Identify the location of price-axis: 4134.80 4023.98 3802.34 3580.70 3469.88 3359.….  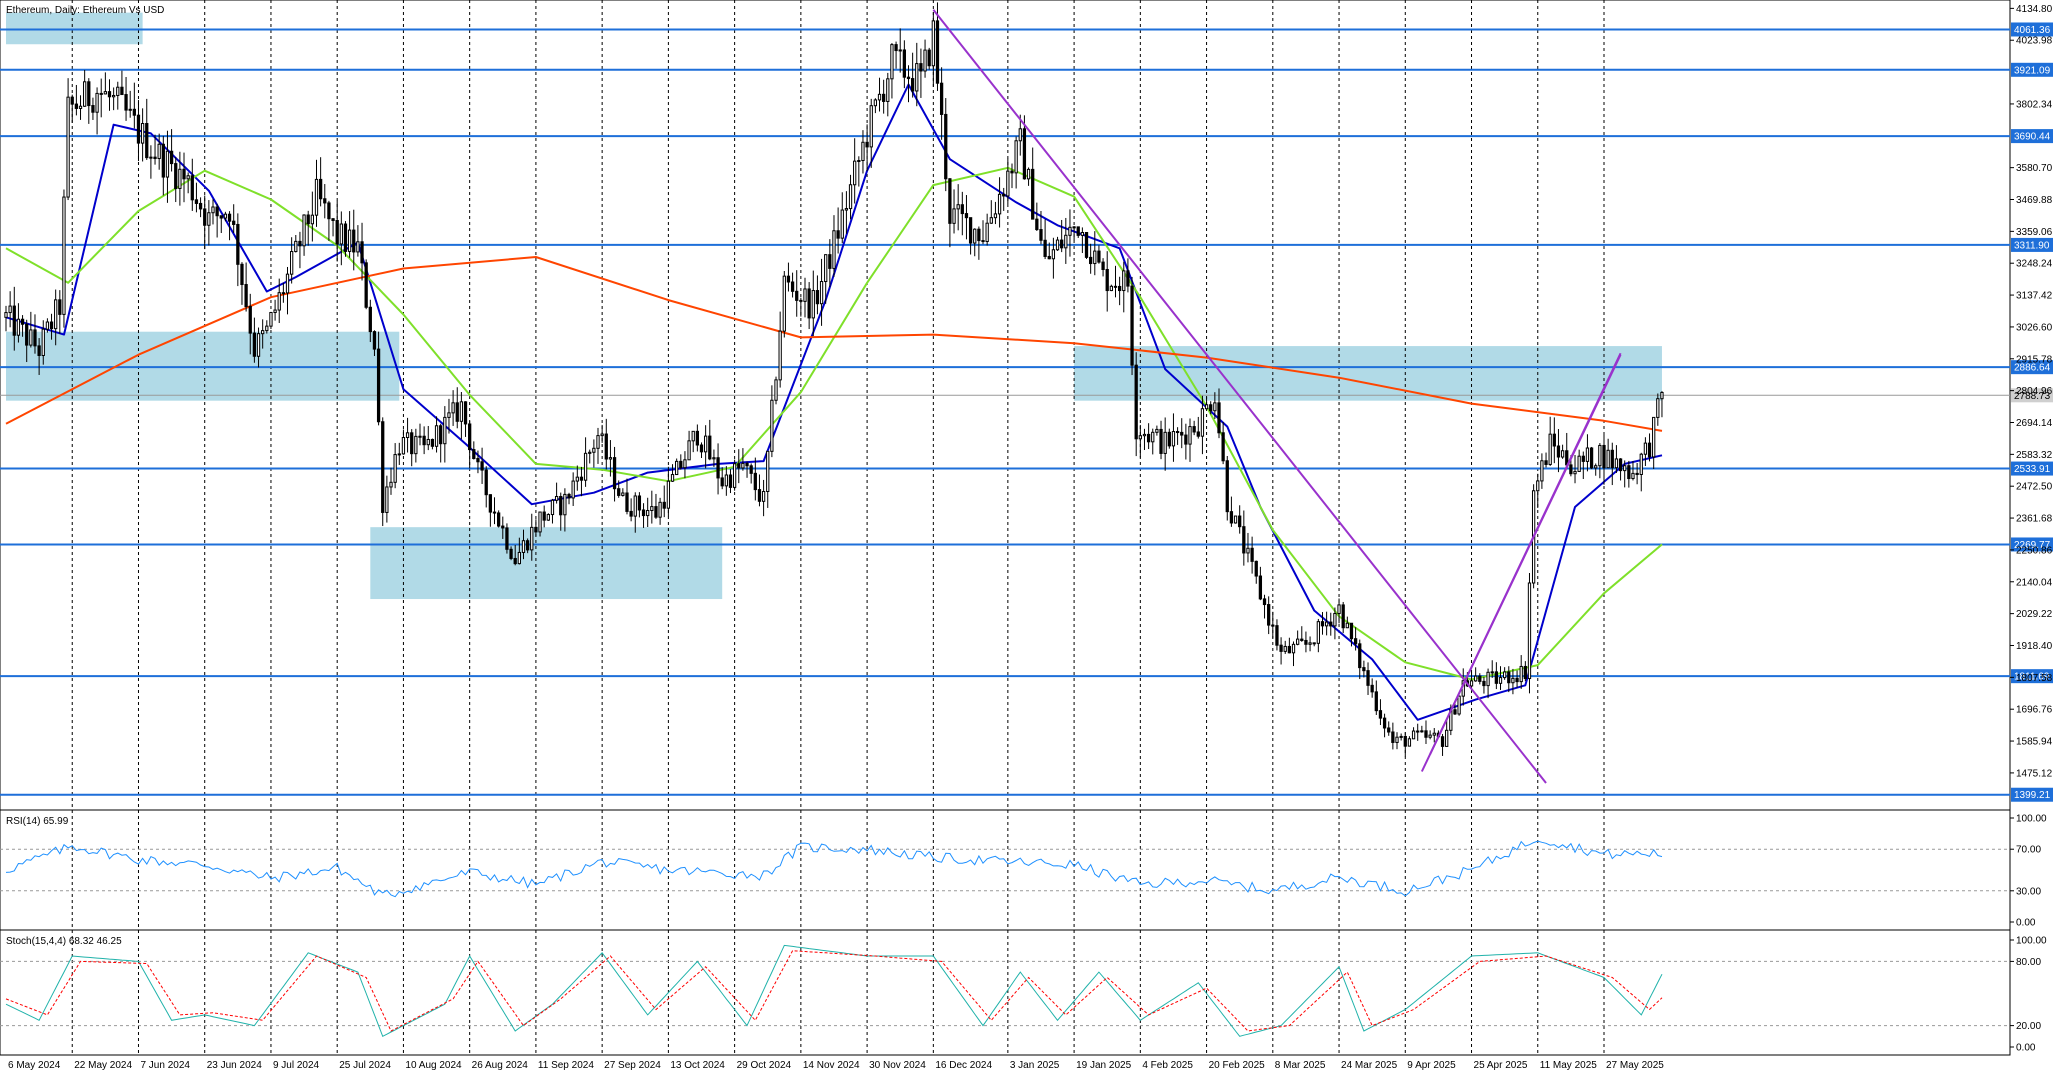
(2031, 392).